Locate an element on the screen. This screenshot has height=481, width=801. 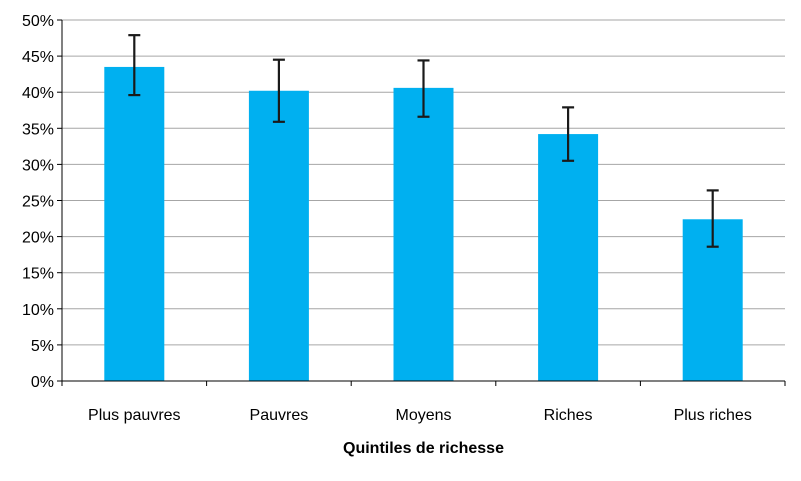
y-tick-label: 15% is located at coordinates (38, 274).